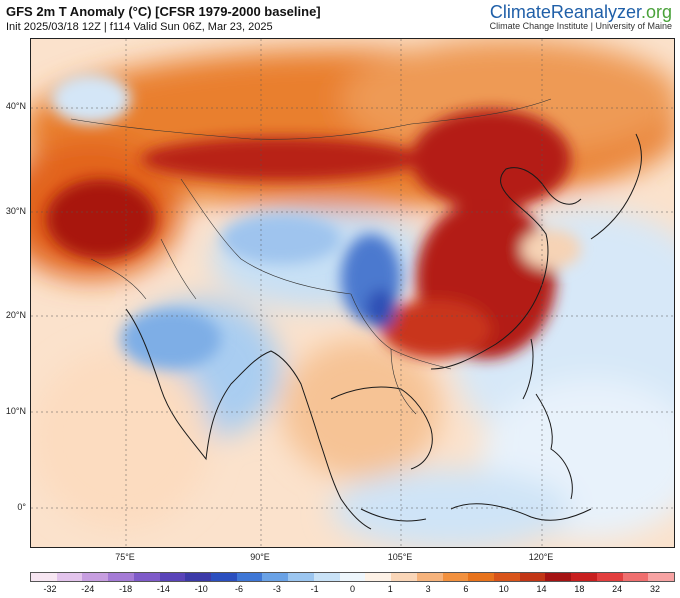  What do you see at coordinates (15, 315) in the screenshot?
I see `lat-label-20n: 20°N` at bounding box center [15, 315].